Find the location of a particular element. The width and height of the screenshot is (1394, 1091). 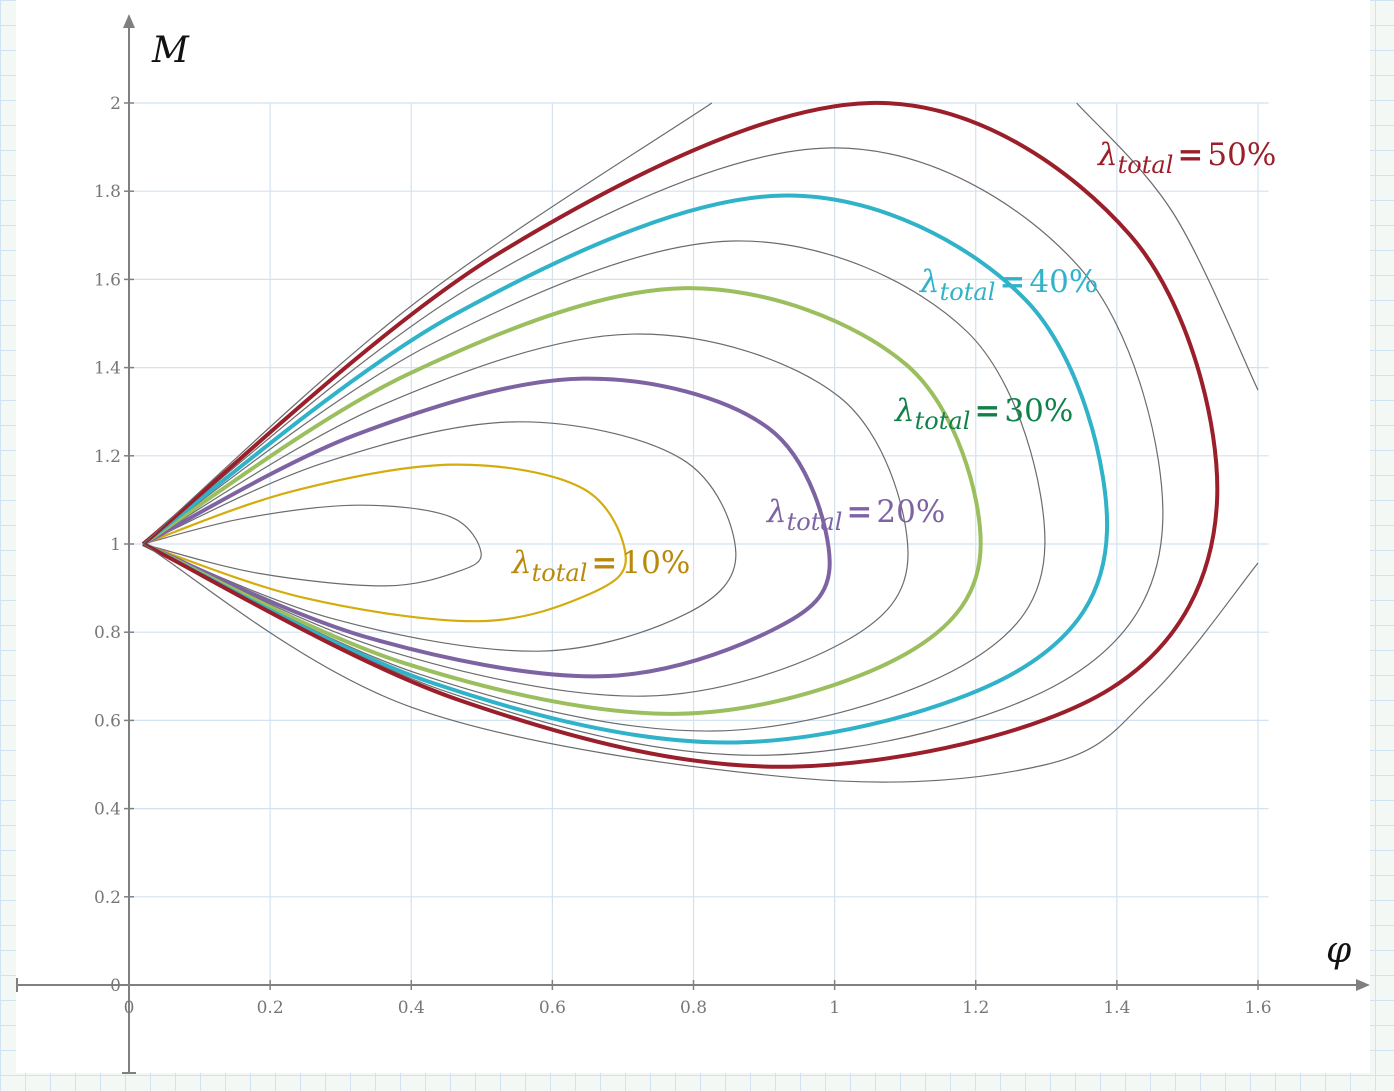

x-tick-label: 1.2 is located at coordinates (975, 1008).